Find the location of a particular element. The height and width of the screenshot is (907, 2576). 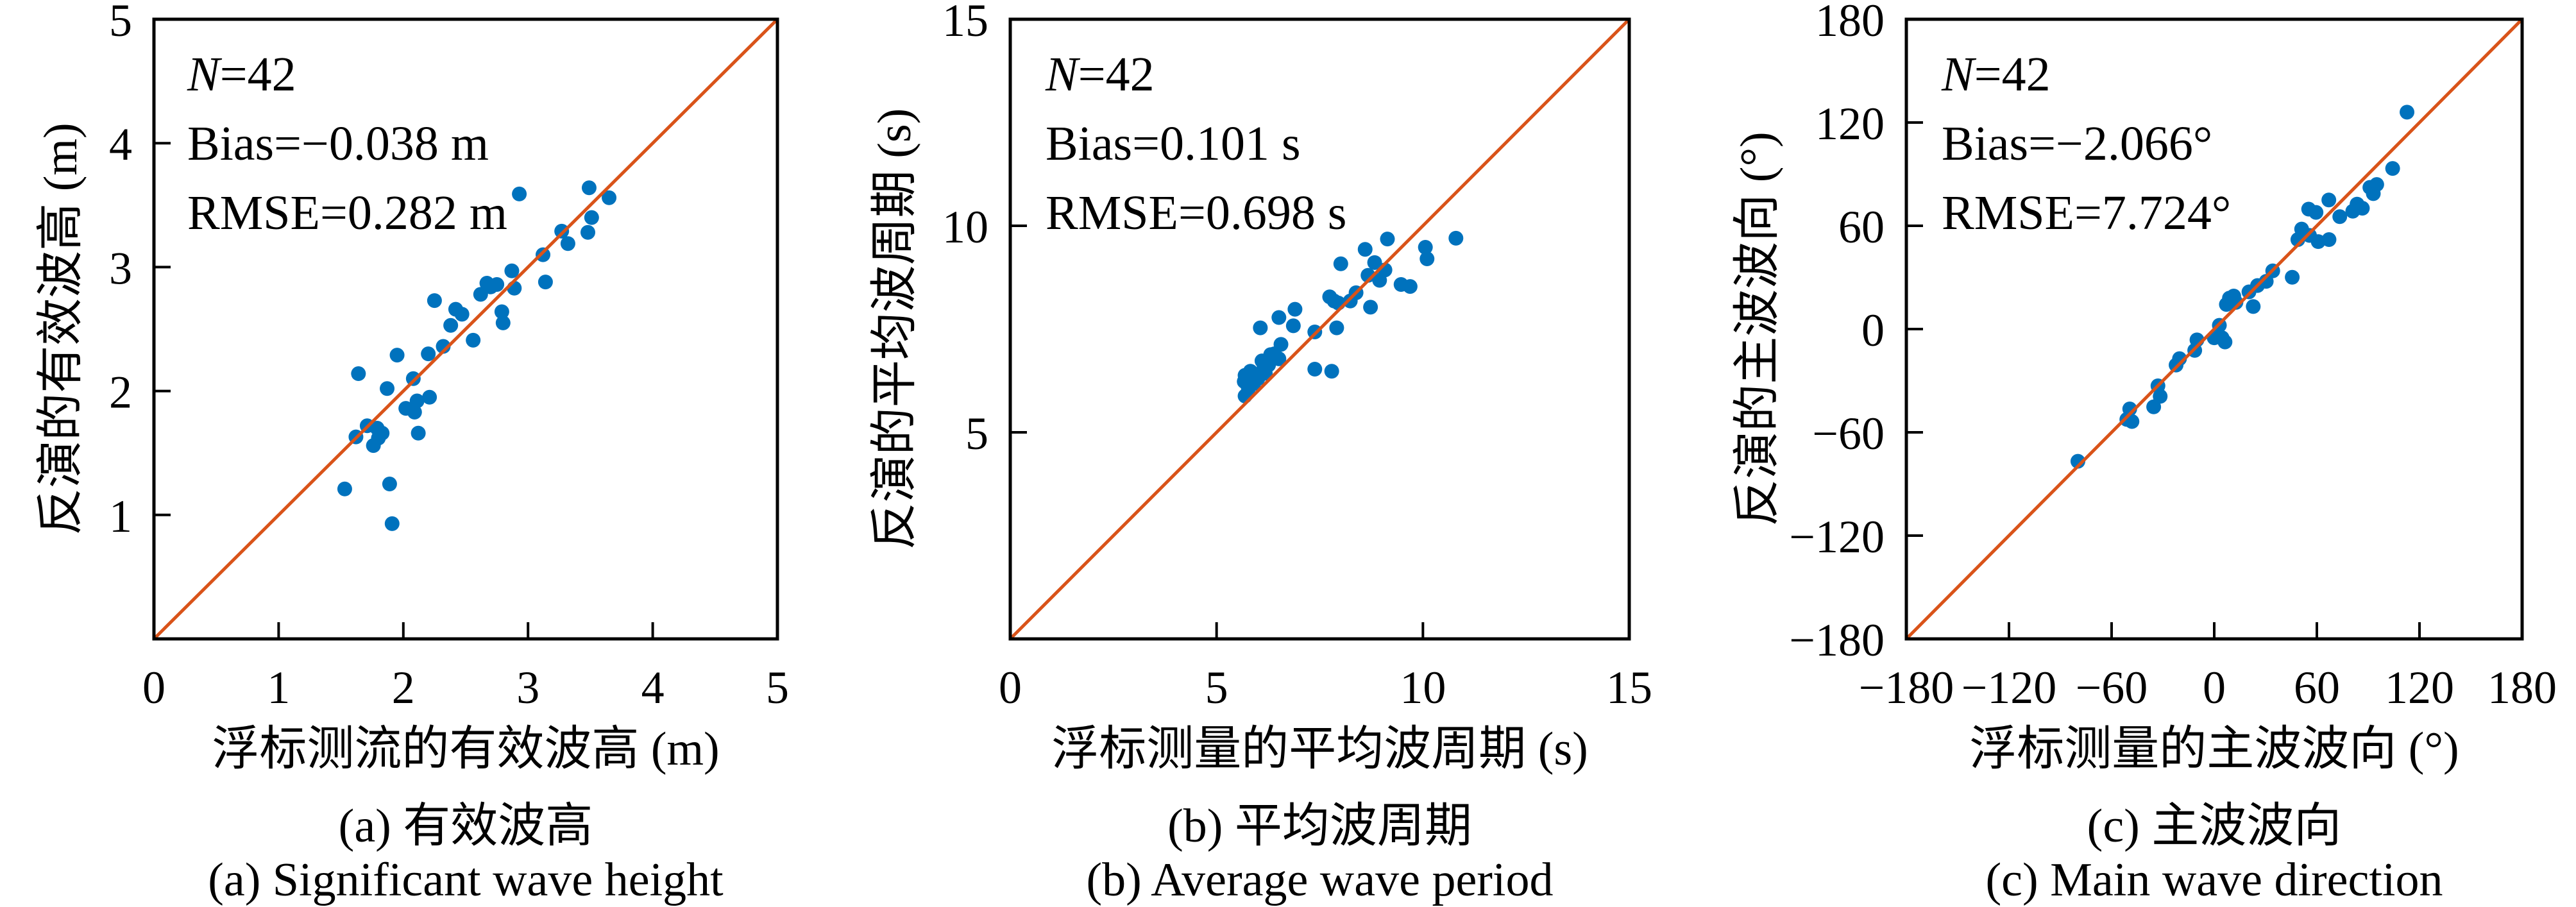

x-tick-label: 10 is located at coordinates (1423, 687).